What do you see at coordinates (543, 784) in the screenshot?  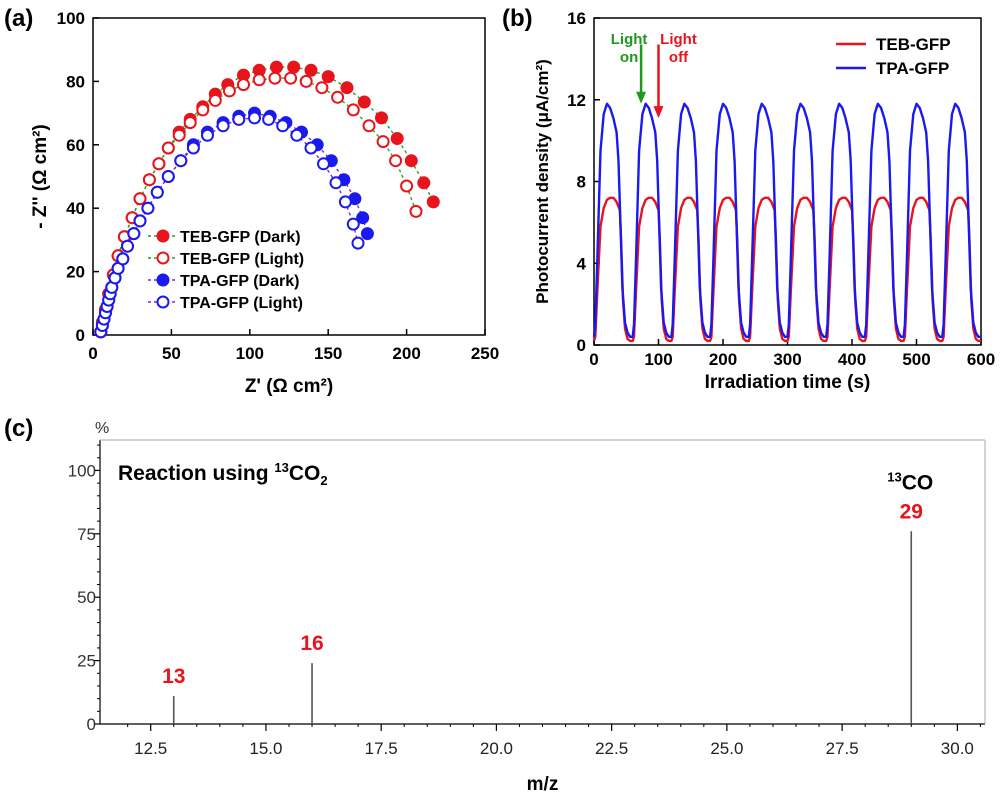 I see `panel-c-x-axis-title: m/z` at bounding box center [543, 784].